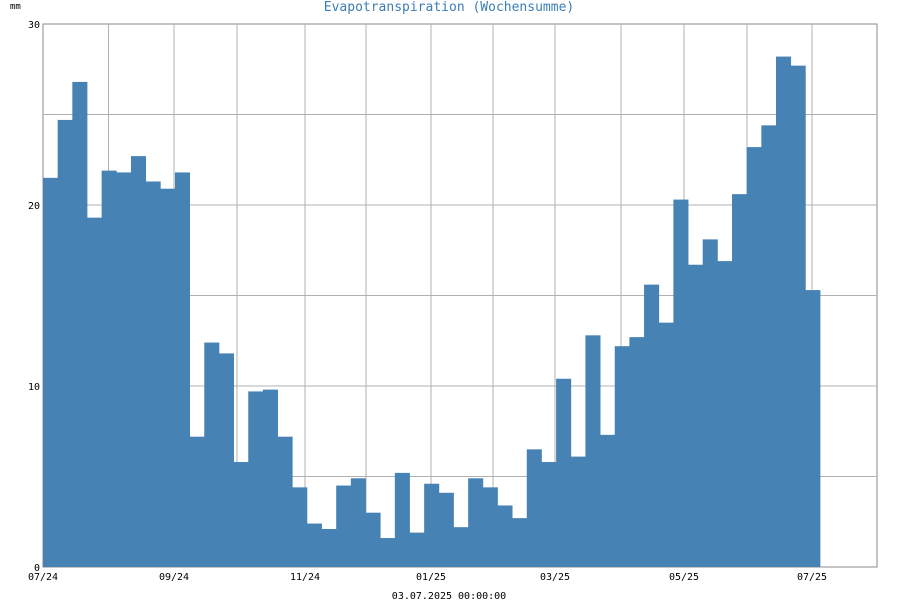  Describe the element at coordinates (174, 577) in the screenshot. I see `x-tick-label: 09/24` at that location.